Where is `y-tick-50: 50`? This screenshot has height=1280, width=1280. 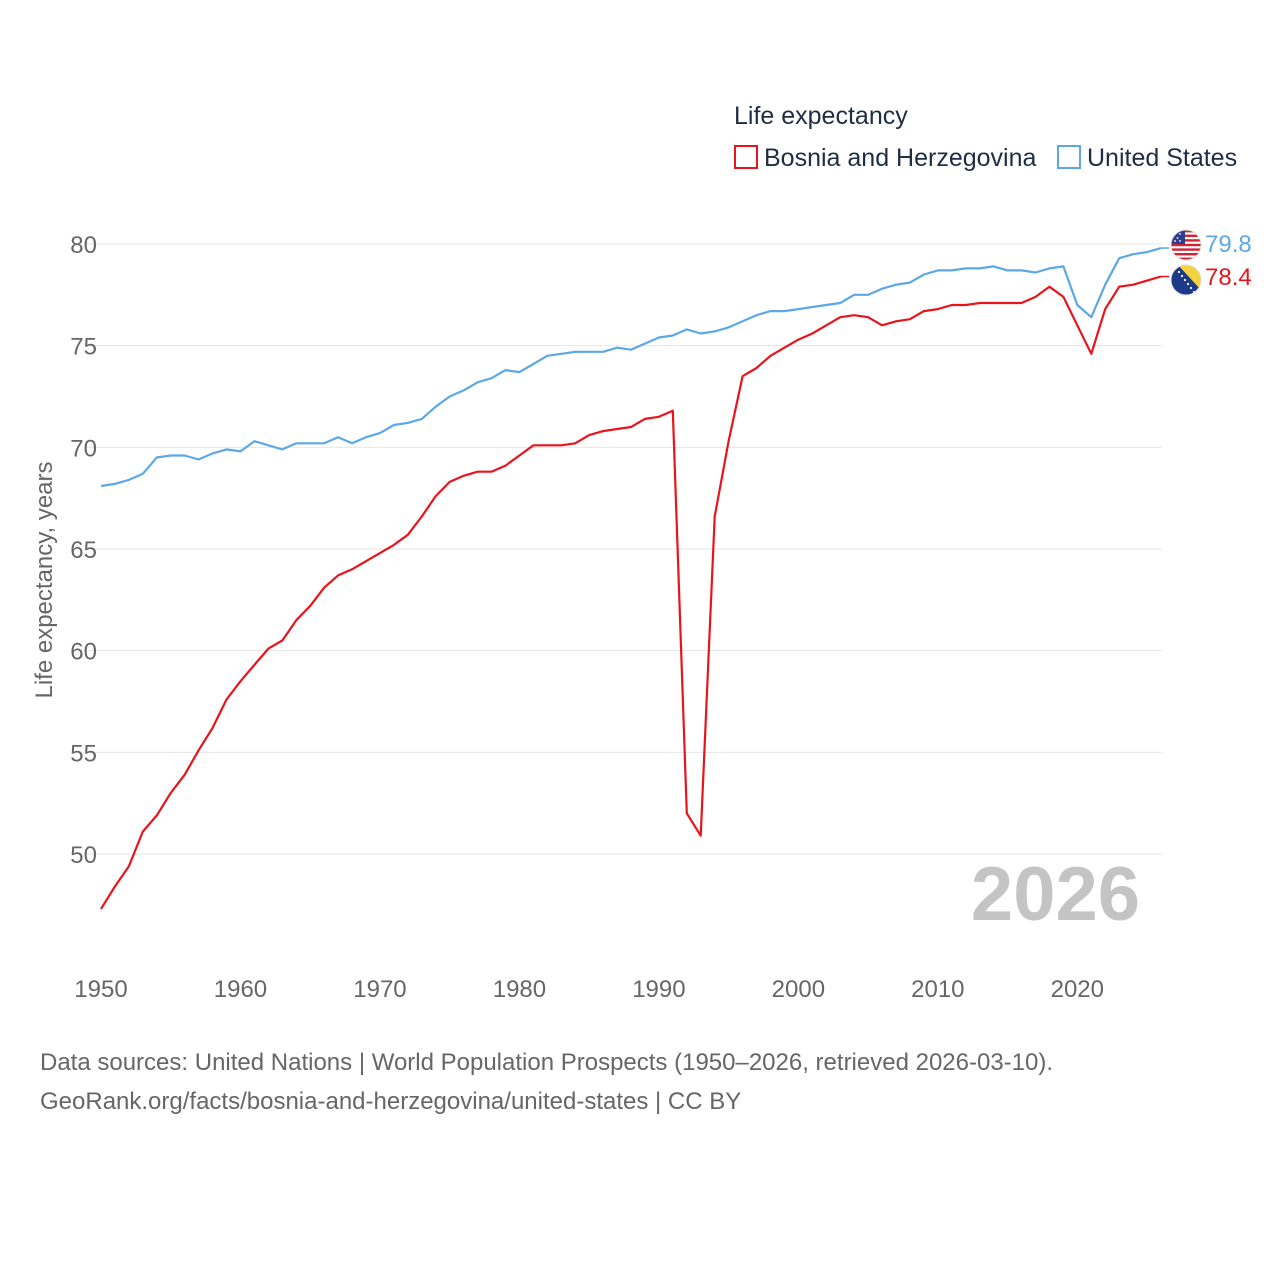 y-tick-50: 50 is located at coordinates (83, 855).